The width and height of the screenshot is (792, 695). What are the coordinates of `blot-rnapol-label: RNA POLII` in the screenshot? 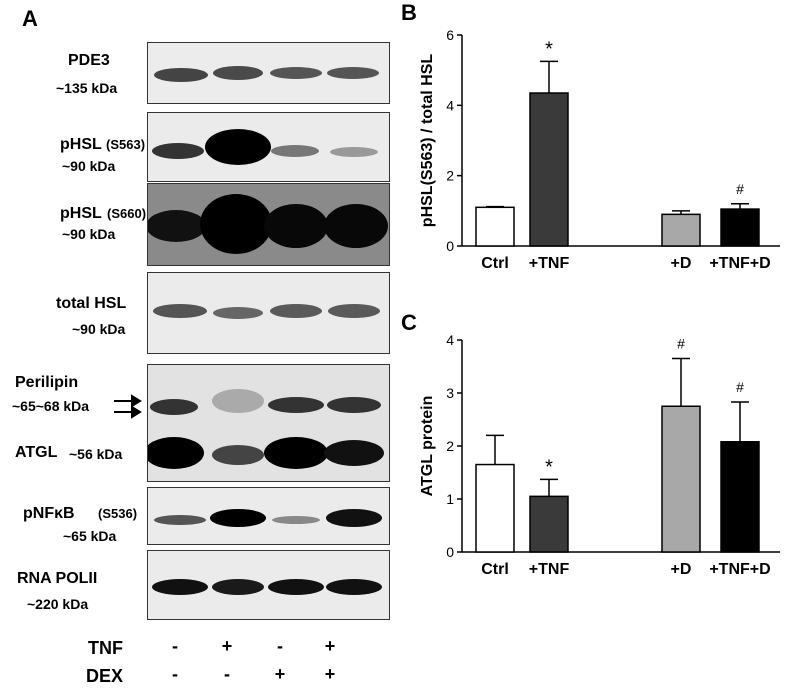 It's located at (57, 578).